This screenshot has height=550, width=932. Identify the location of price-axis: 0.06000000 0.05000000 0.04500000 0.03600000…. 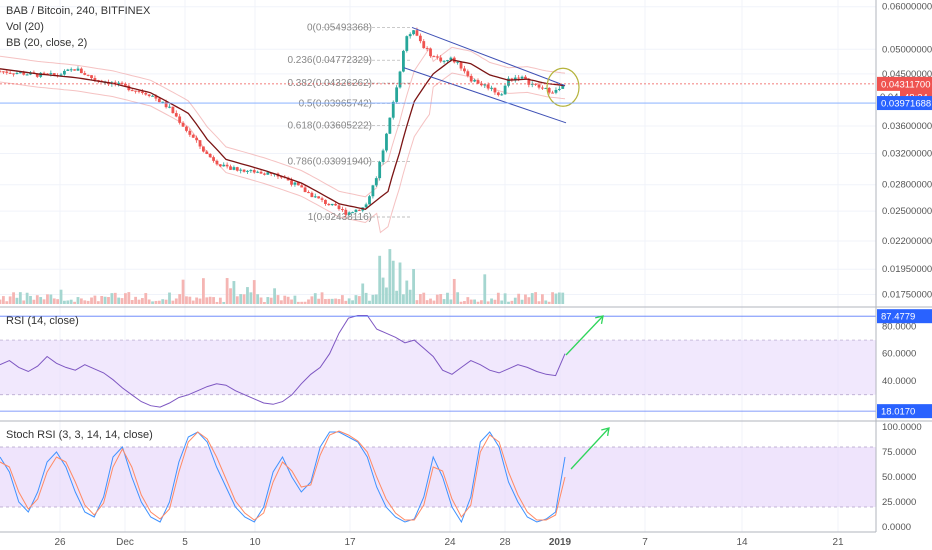
(907, 151).